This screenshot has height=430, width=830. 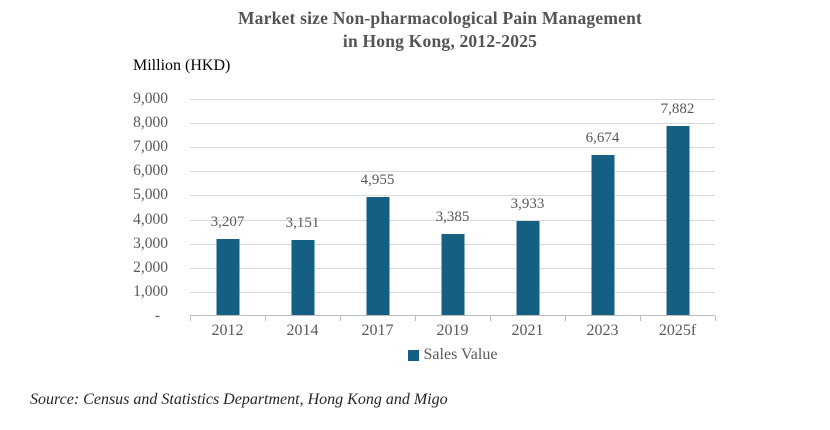 What do you see at coordinates (150, 123) in the screenshot?
I see `y-tick-label: 8,000` at bounding box center [150, 123].